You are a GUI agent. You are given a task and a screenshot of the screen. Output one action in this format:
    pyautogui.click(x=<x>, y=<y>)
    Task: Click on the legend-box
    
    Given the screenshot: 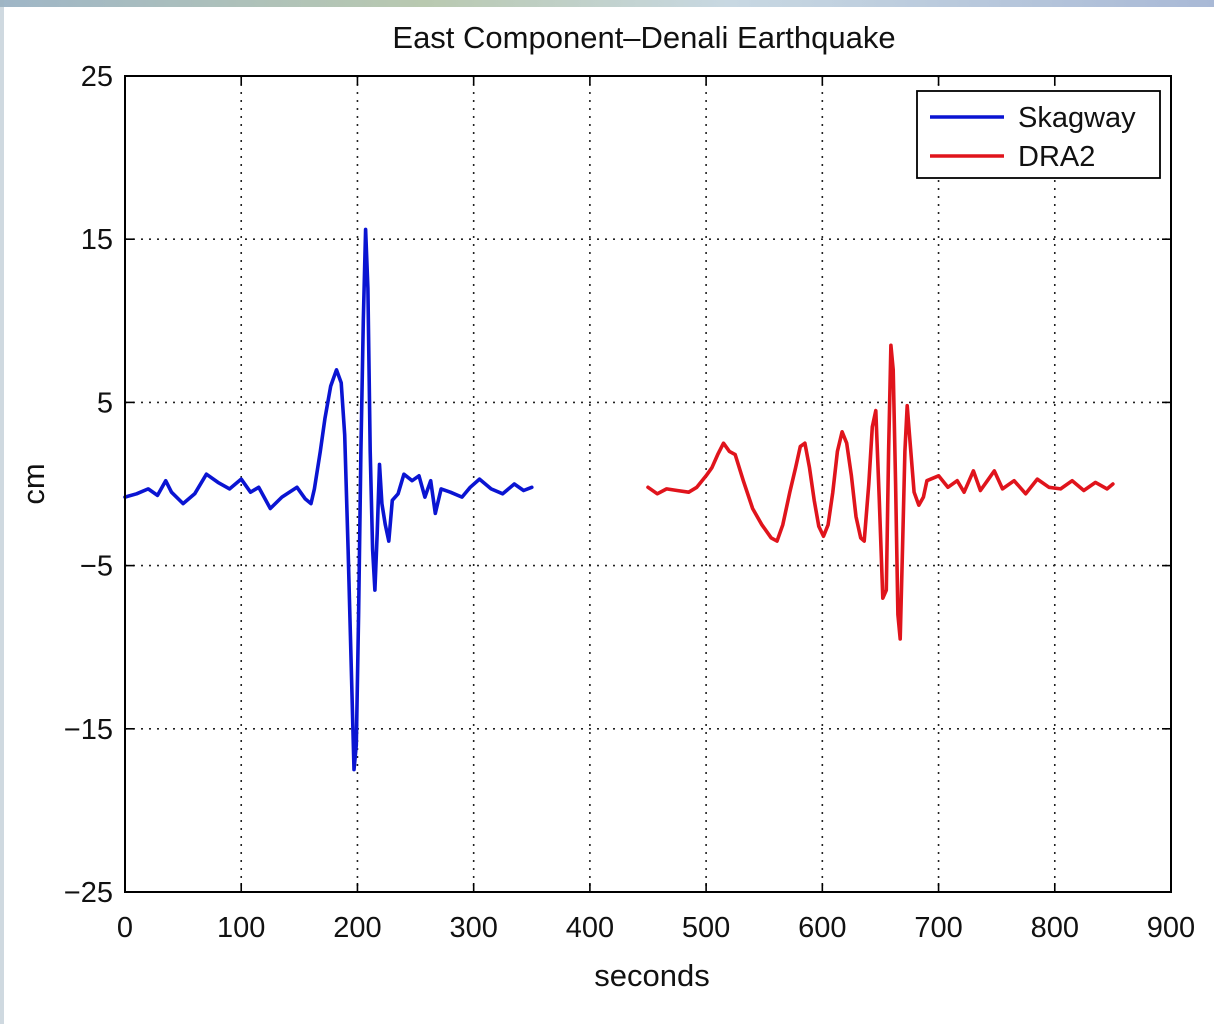 What is the action you would take?
    pyautogui.click(x=1038, y=134)
    